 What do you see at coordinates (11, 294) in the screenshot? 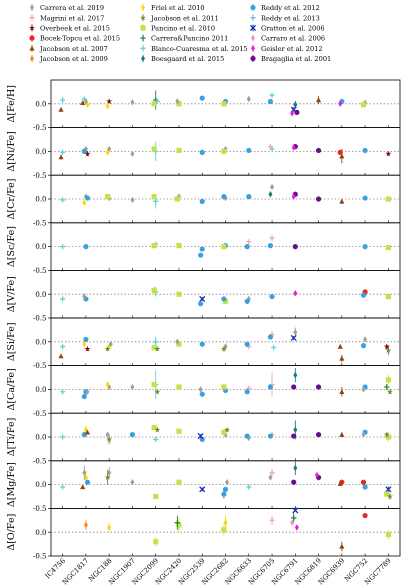
I see `panel-y-label: Δ[V/Fe]` at bounding box center [11, 294].